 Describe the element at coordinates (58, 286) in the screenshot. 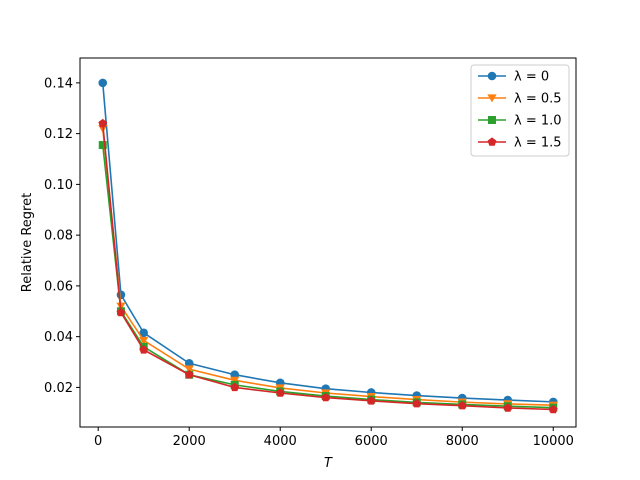

I see `y-tick-label: 0.06` at that location.